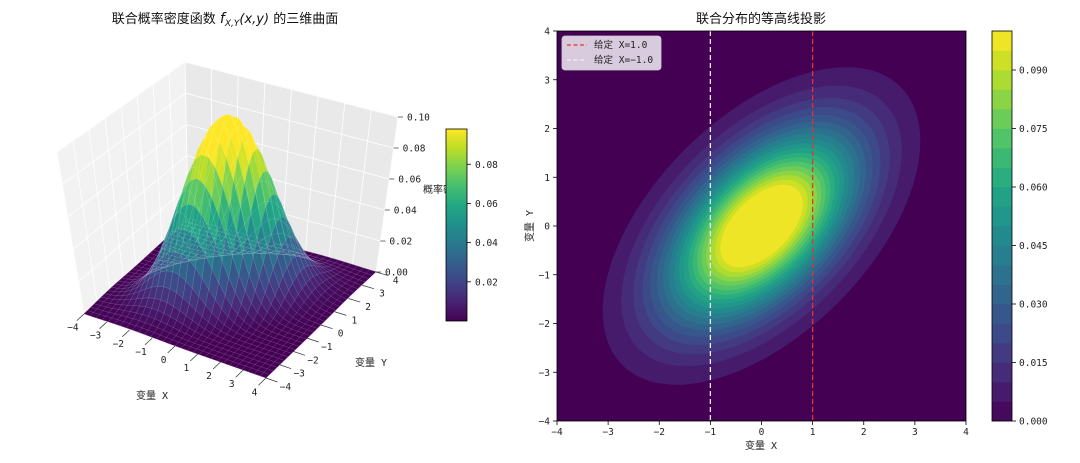 The image size is (1080, 463). I want to click on contour-legend: 给定 X=1.0 给定 X=−1.0, so click(611, 53).